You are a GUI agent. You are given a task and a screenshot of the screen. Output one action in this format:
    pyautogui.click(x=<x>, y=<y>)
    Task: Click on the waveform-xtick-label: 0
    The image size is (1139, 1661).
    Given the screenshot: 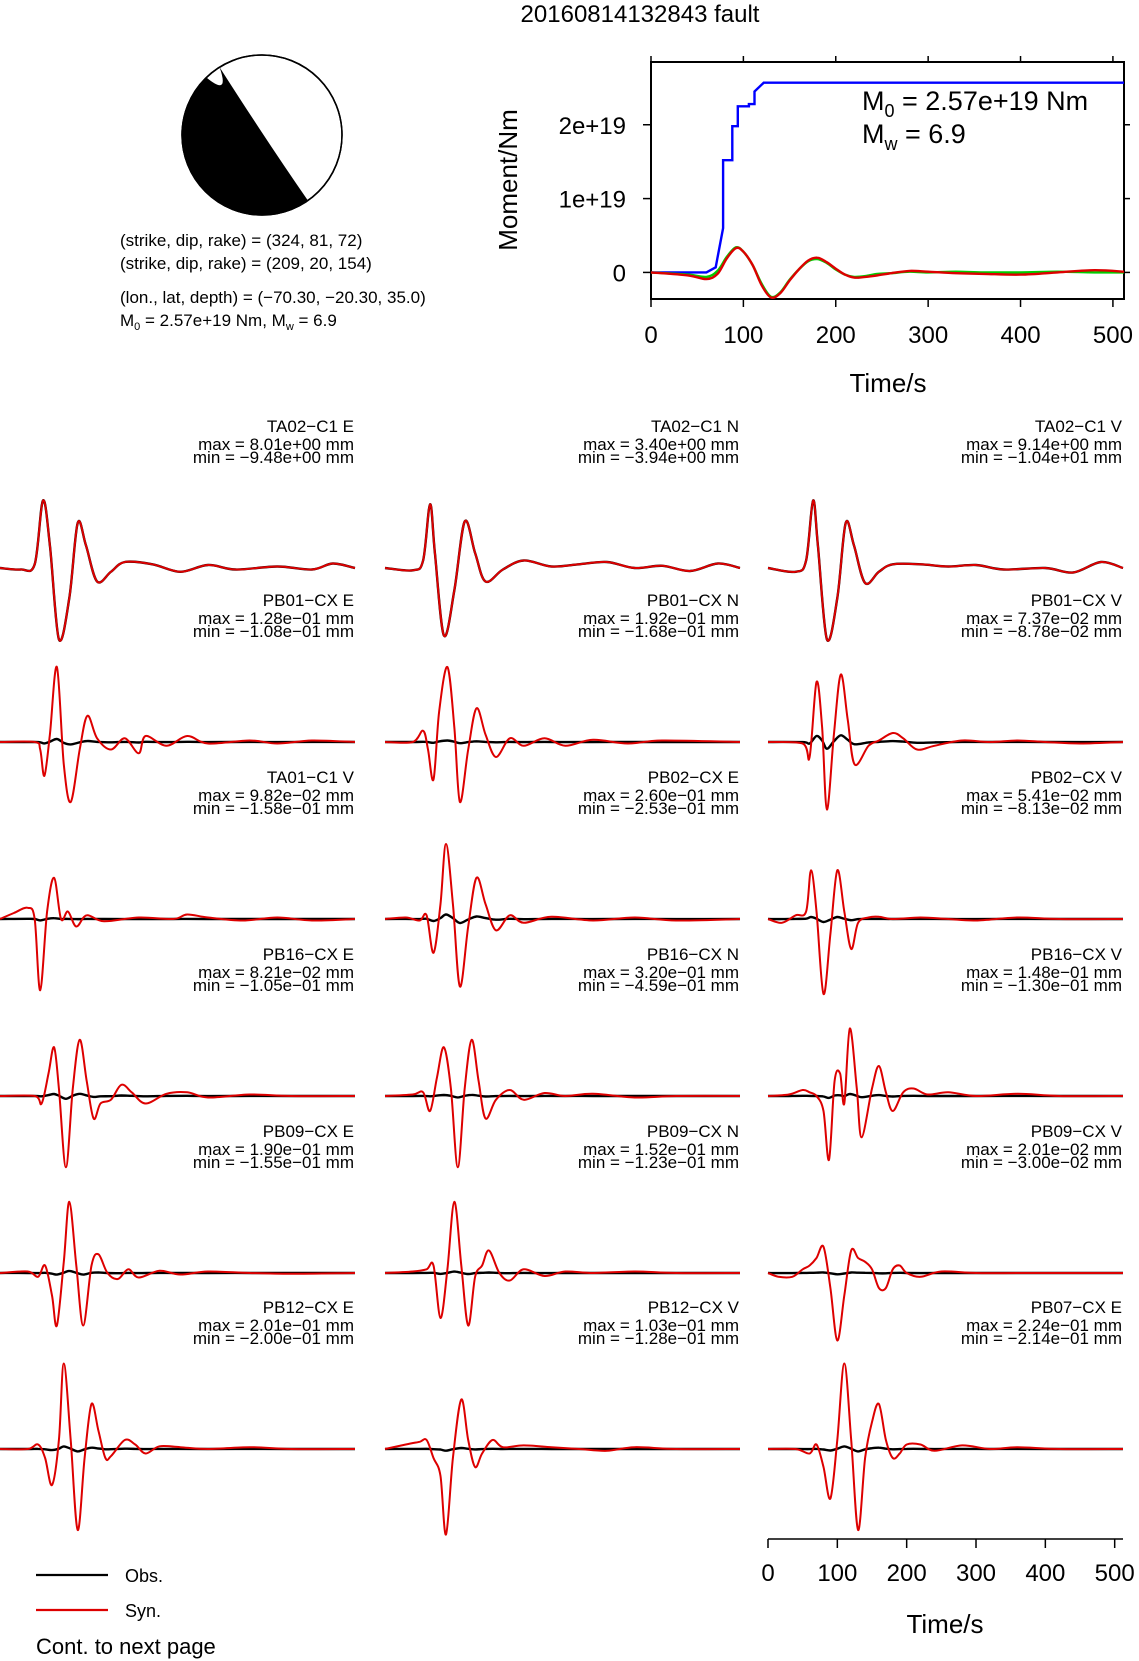 What is the action you would take?
    pyautogui.click(x=767, y=1573)
    